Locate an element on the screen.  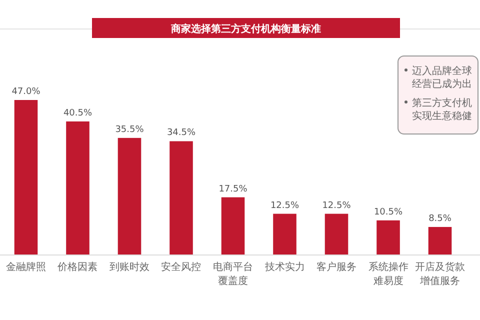
x-tick-label: 开店及货款增值服务 is located at coordinates (440, 274).